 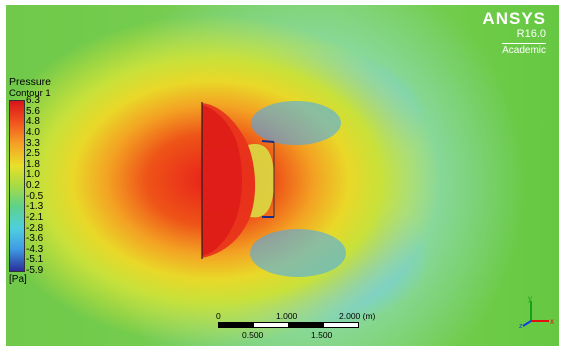 What do you see at coordinates (521, 326) in the screenshot?
I see `axis-z-label: z` at bounding box center [521, 326].